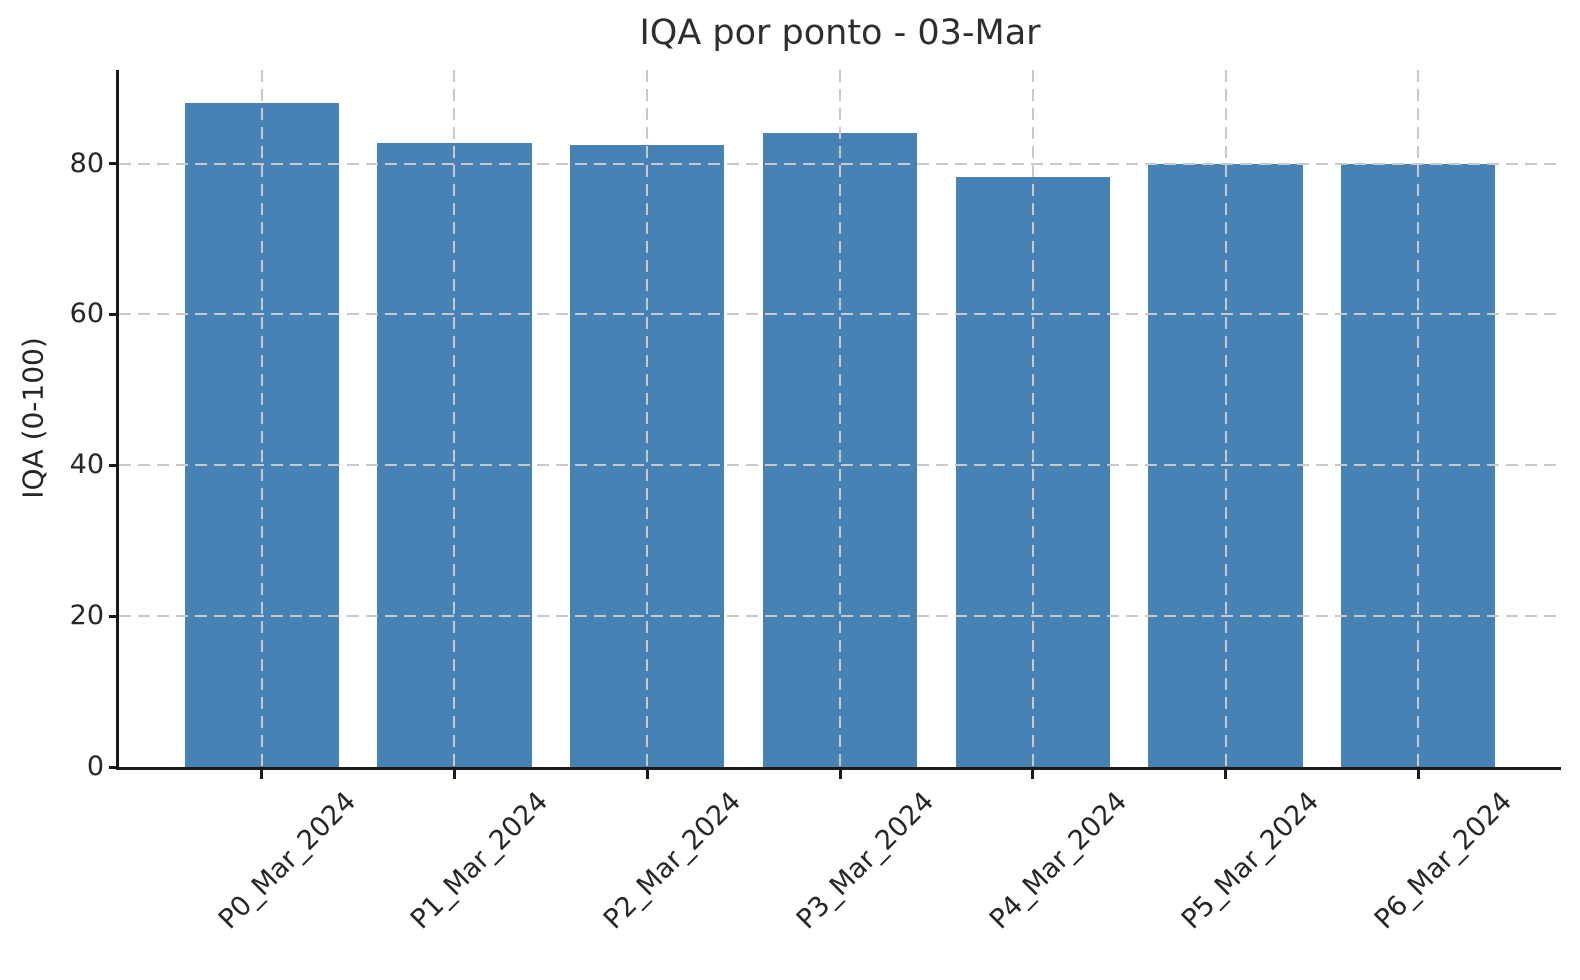  Describe the element at coordinates (1418, 418) in the screenshot. I see `v-gridline-P6_Mar_2024` at that location.